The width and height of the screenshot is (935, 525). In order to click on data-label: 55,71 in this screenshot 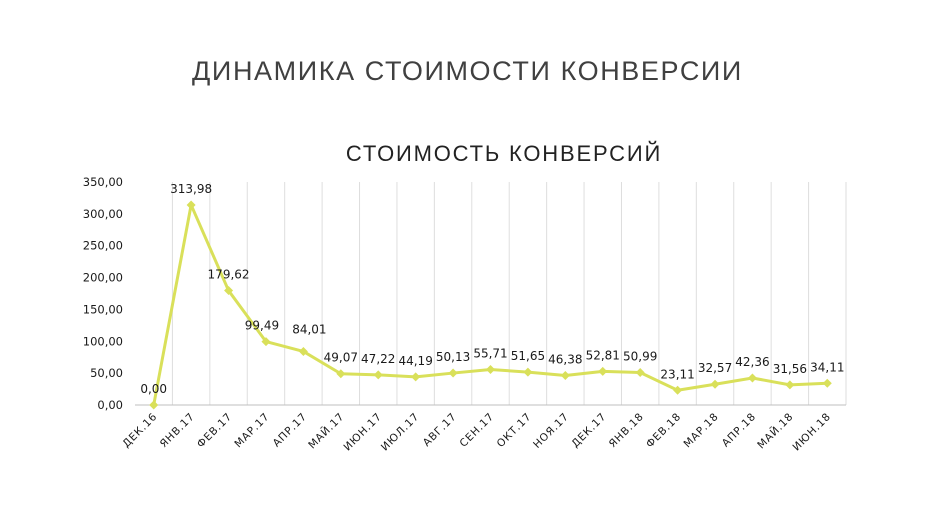, I will do `click(490, 354)`.